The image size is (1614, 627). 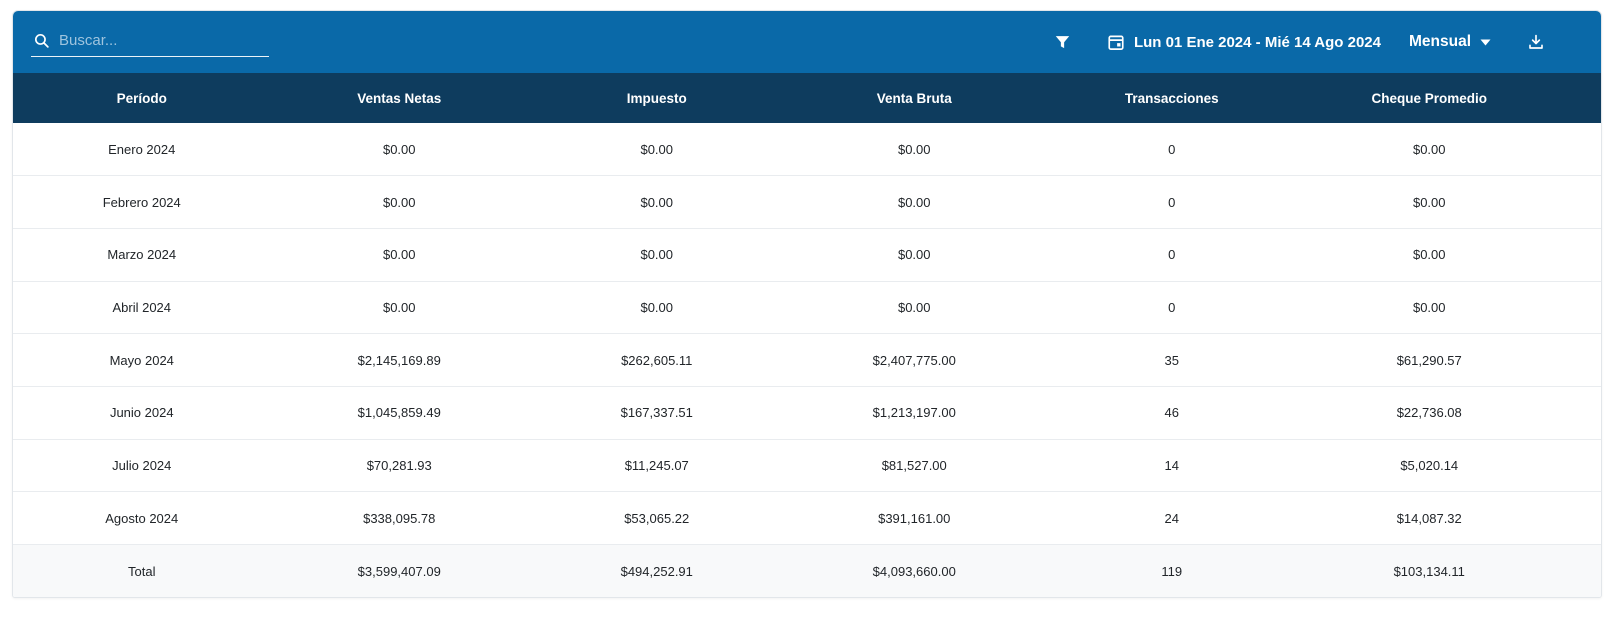 I want to click on table-row: Abril 2024 $0.00 $0.00 $0.00 0 $0.00, so click(x=807, y=307).